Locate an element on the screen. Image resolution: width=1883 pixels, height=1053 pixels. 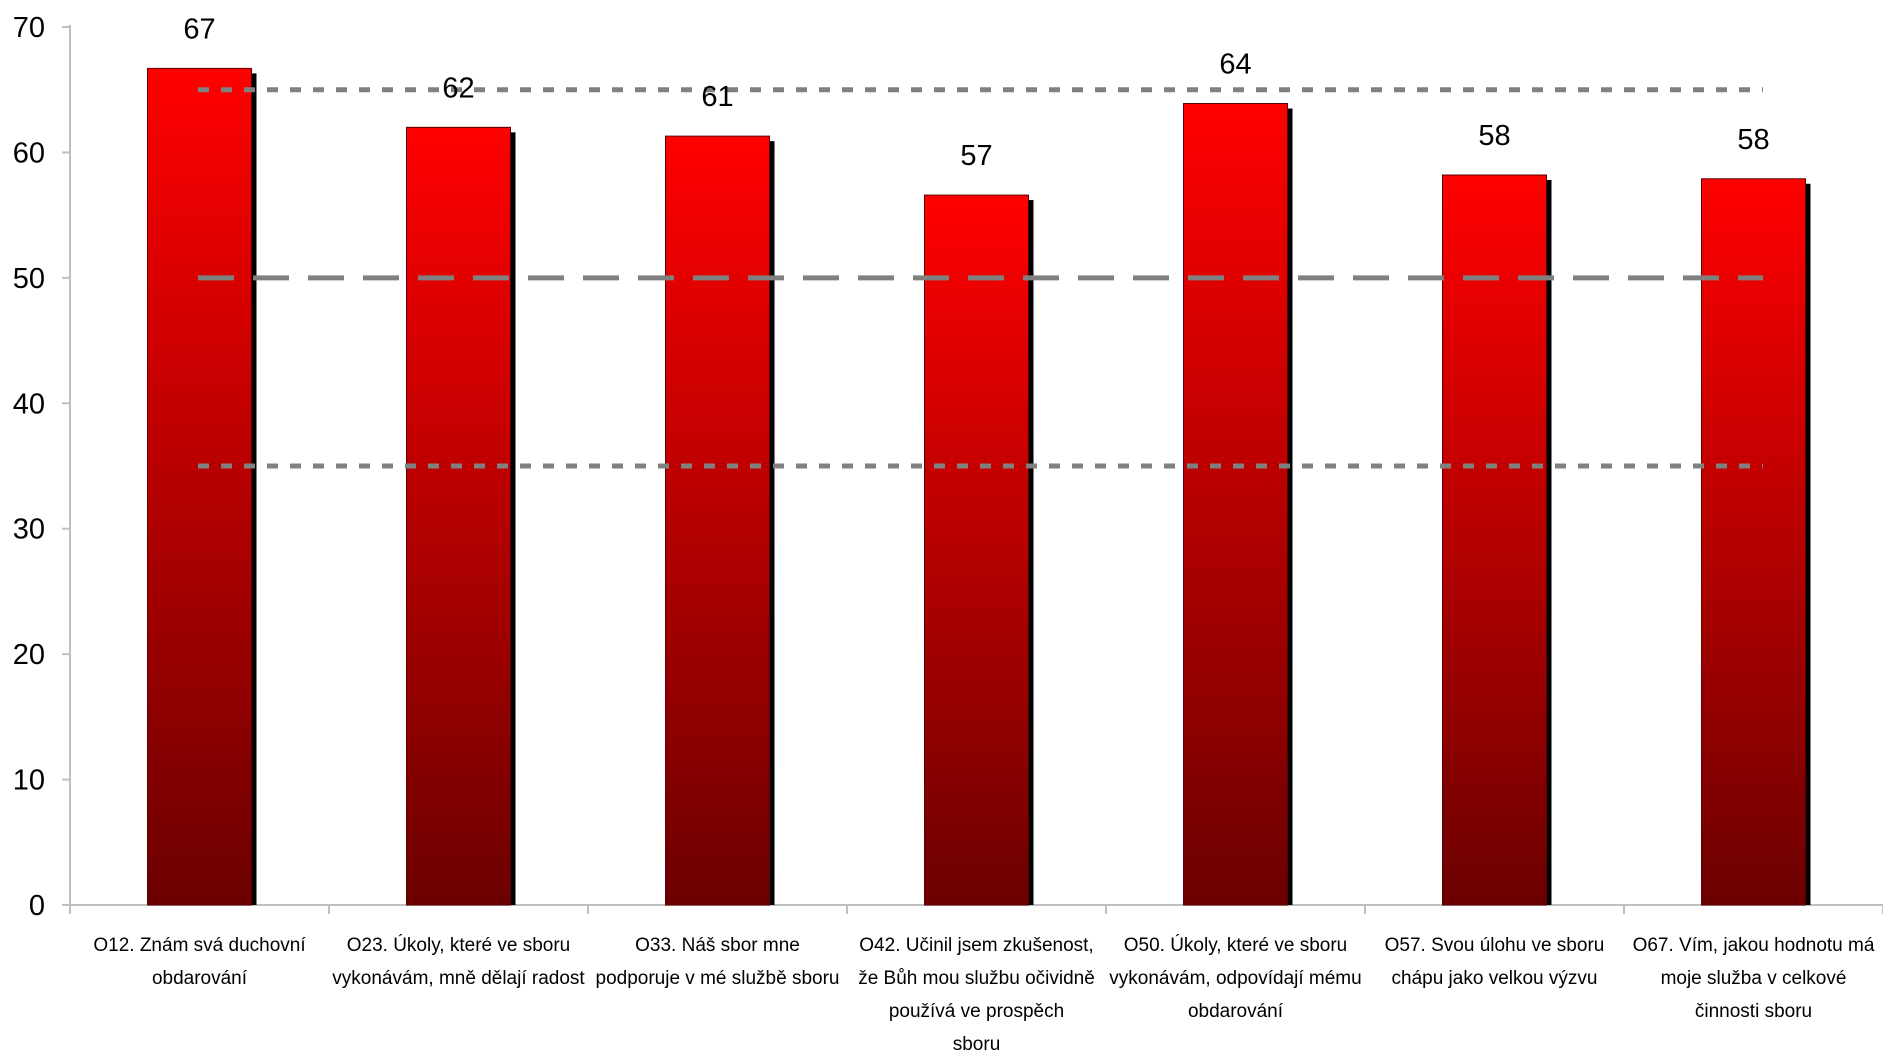
category-label-line: používá ve prospěch is located at coordinates (976, 1011).